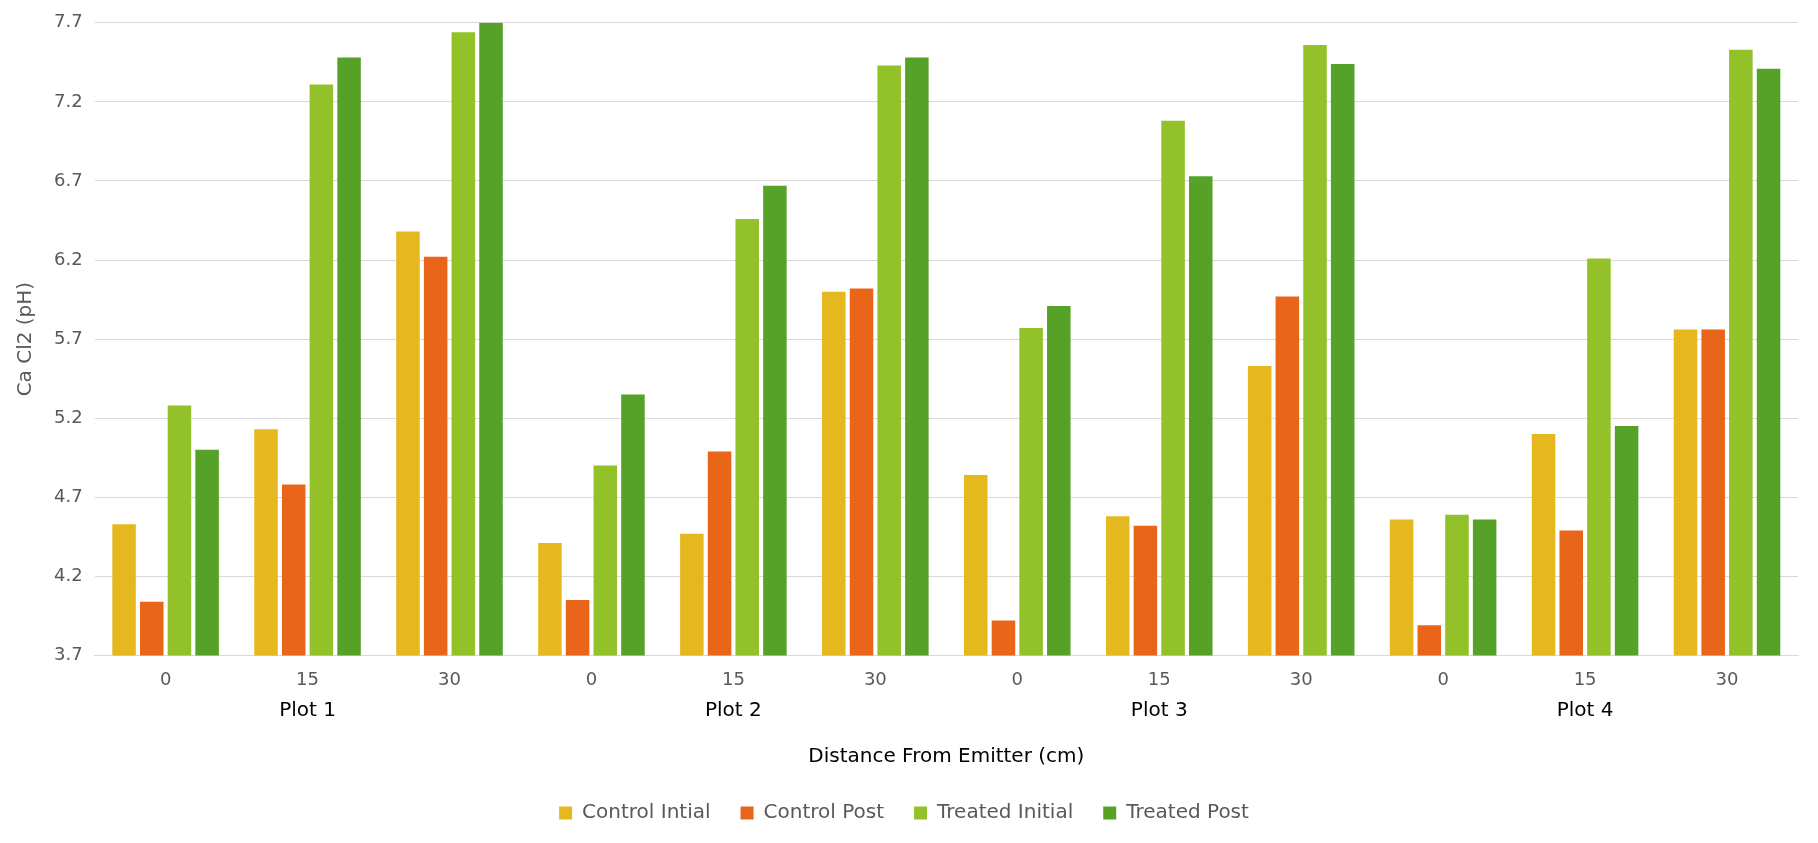  I want to click on legend-label: Treated Initial, so click(1005, 811).